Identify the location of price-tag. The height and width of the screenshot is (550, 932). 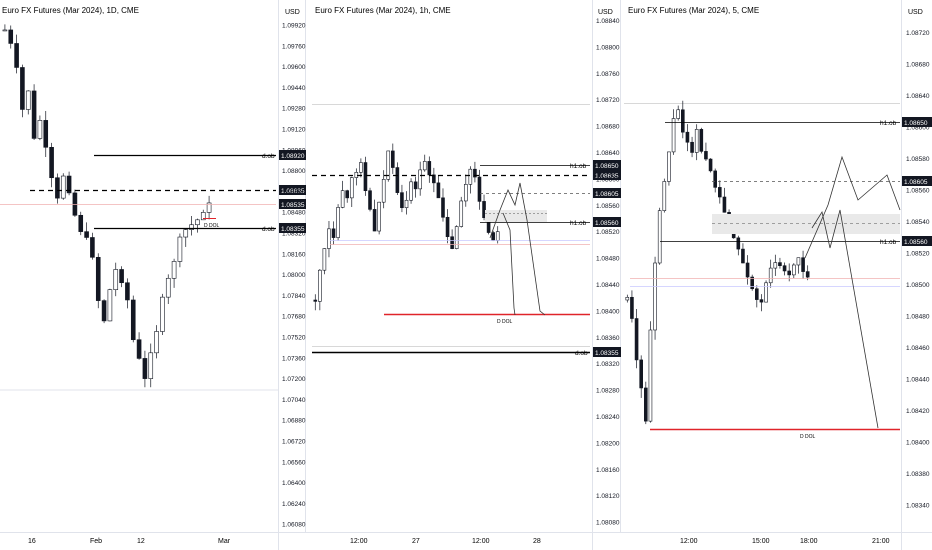
(292, 228).